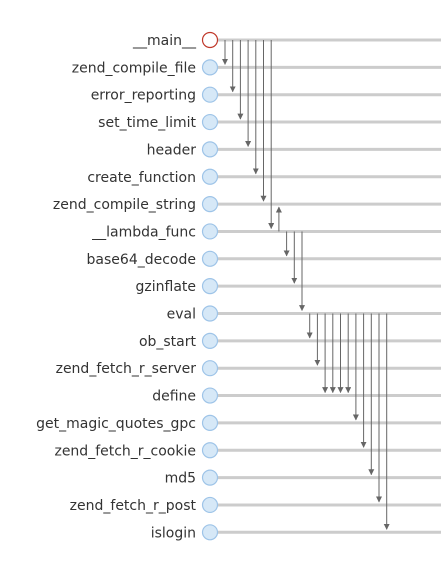 The height and width of the screenshot is (564, 441). What do you see at coordinates (134, 68) in the screenshot?
I see `label-zend-compile-file: zend_compile_file` at bounding box center [134, 68].